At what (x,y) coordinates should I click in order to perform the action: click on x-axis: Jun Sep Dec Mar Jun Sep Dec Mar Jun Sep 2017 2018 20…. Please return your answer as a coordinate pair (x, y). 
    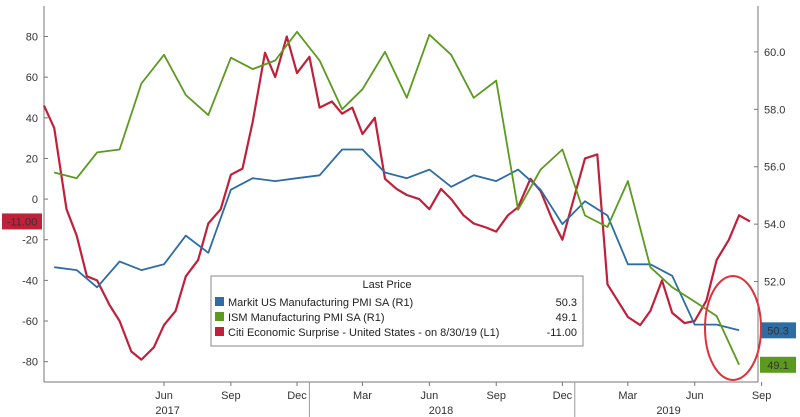
    Looking at the image, I should click on (463, 399).